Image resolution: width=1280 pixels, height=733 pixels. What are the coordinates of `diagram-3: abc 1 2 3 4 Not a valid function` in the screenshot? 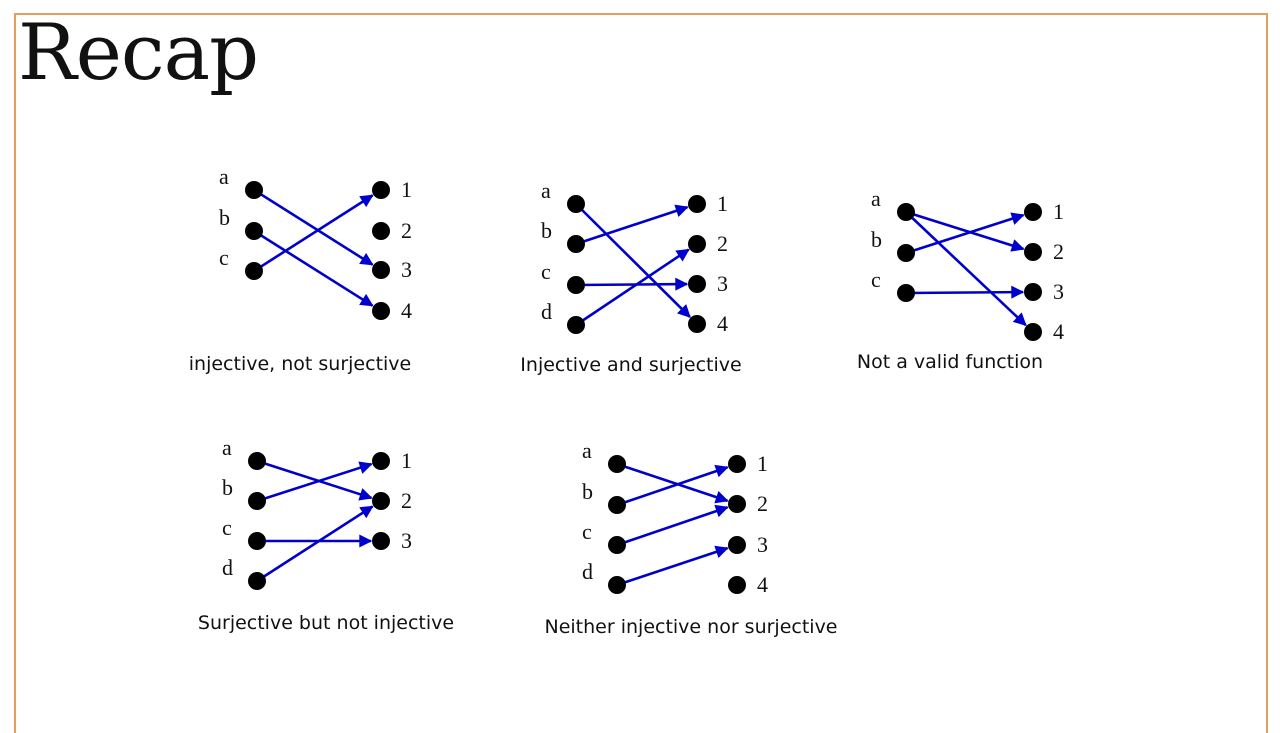 It's located at (960, 279).